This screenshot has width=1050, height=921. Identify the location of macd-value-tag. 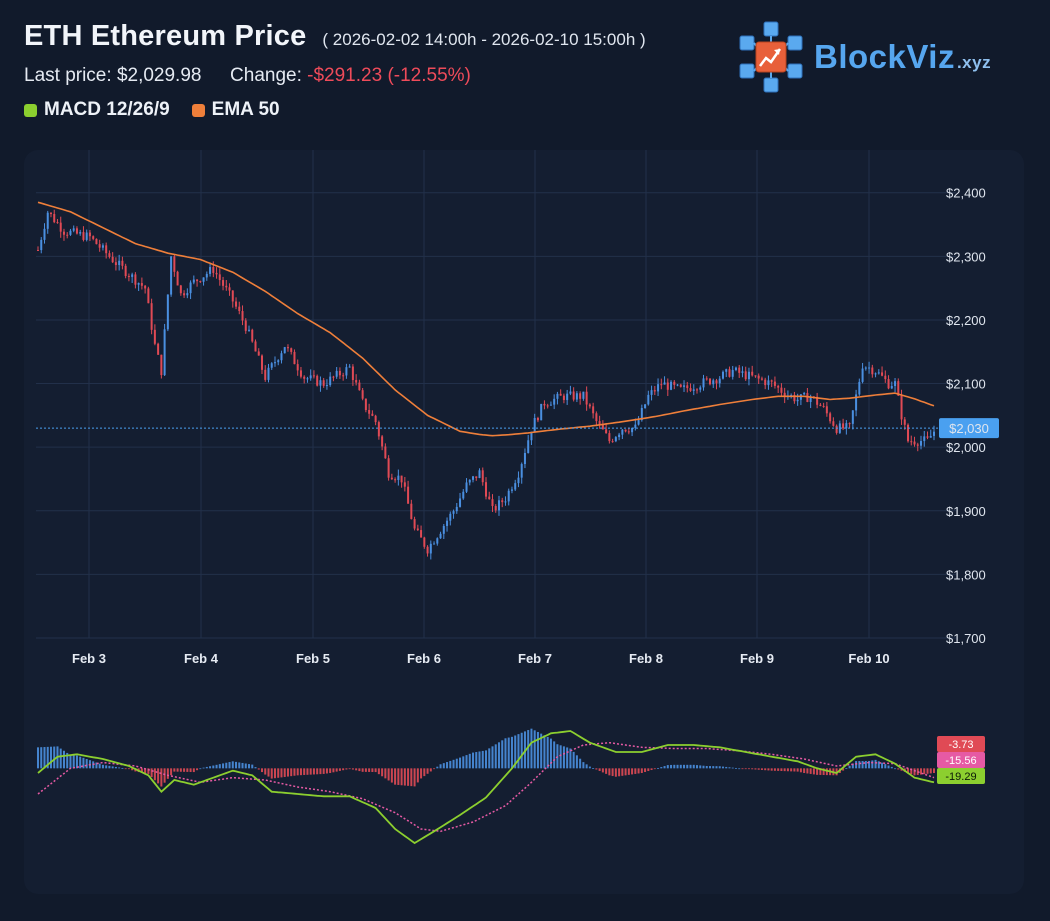
(961, 776).